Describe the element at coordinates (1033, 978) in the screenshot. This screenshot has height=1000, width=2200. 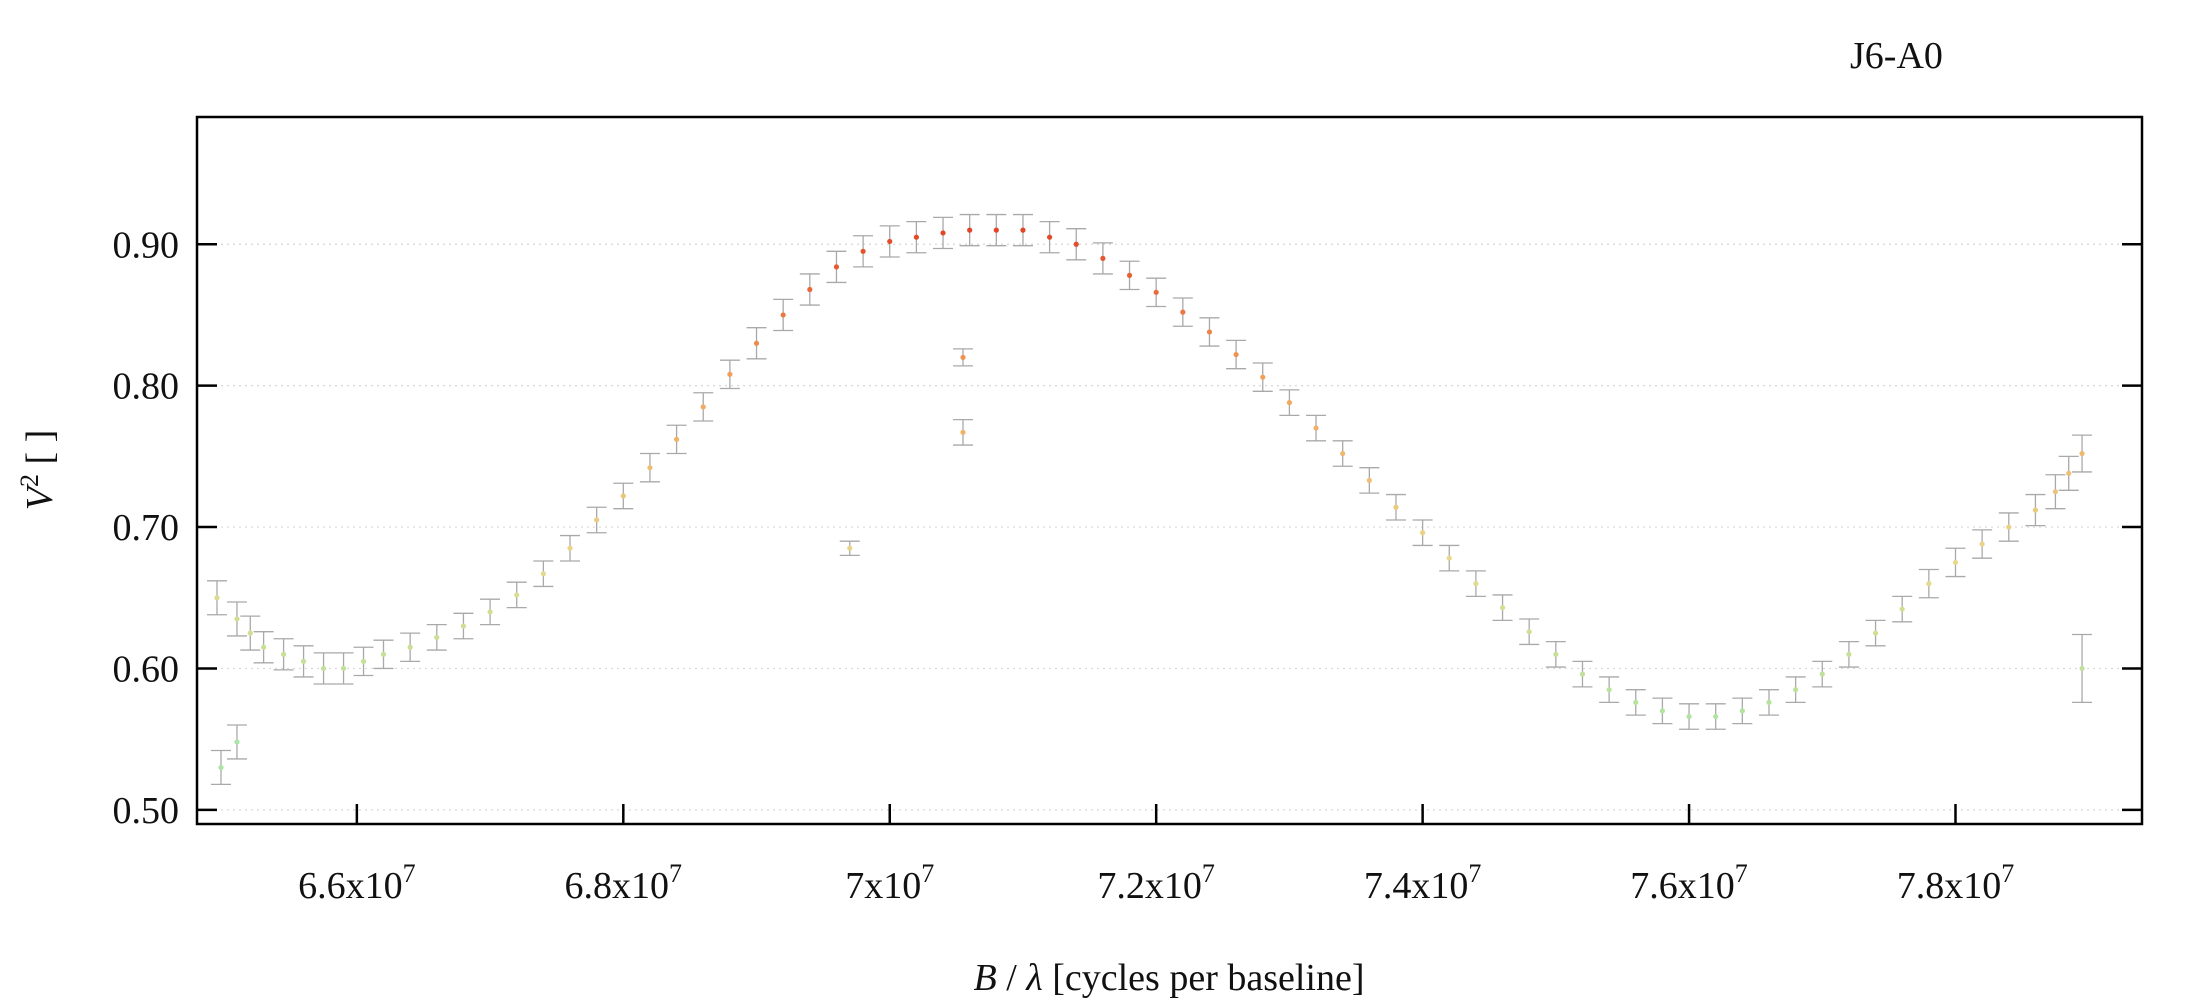
I see `x-axis-title-symbol: λ` at that location.